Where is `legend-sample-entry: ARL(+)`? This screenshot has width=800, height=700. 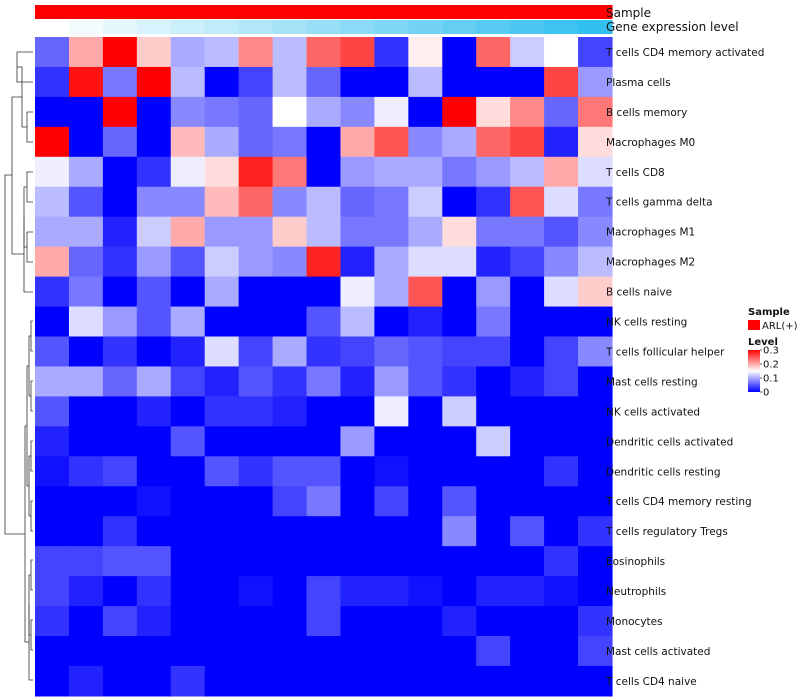
legend-sample-entry: ARL(+) is located at coordinates (780, 326).